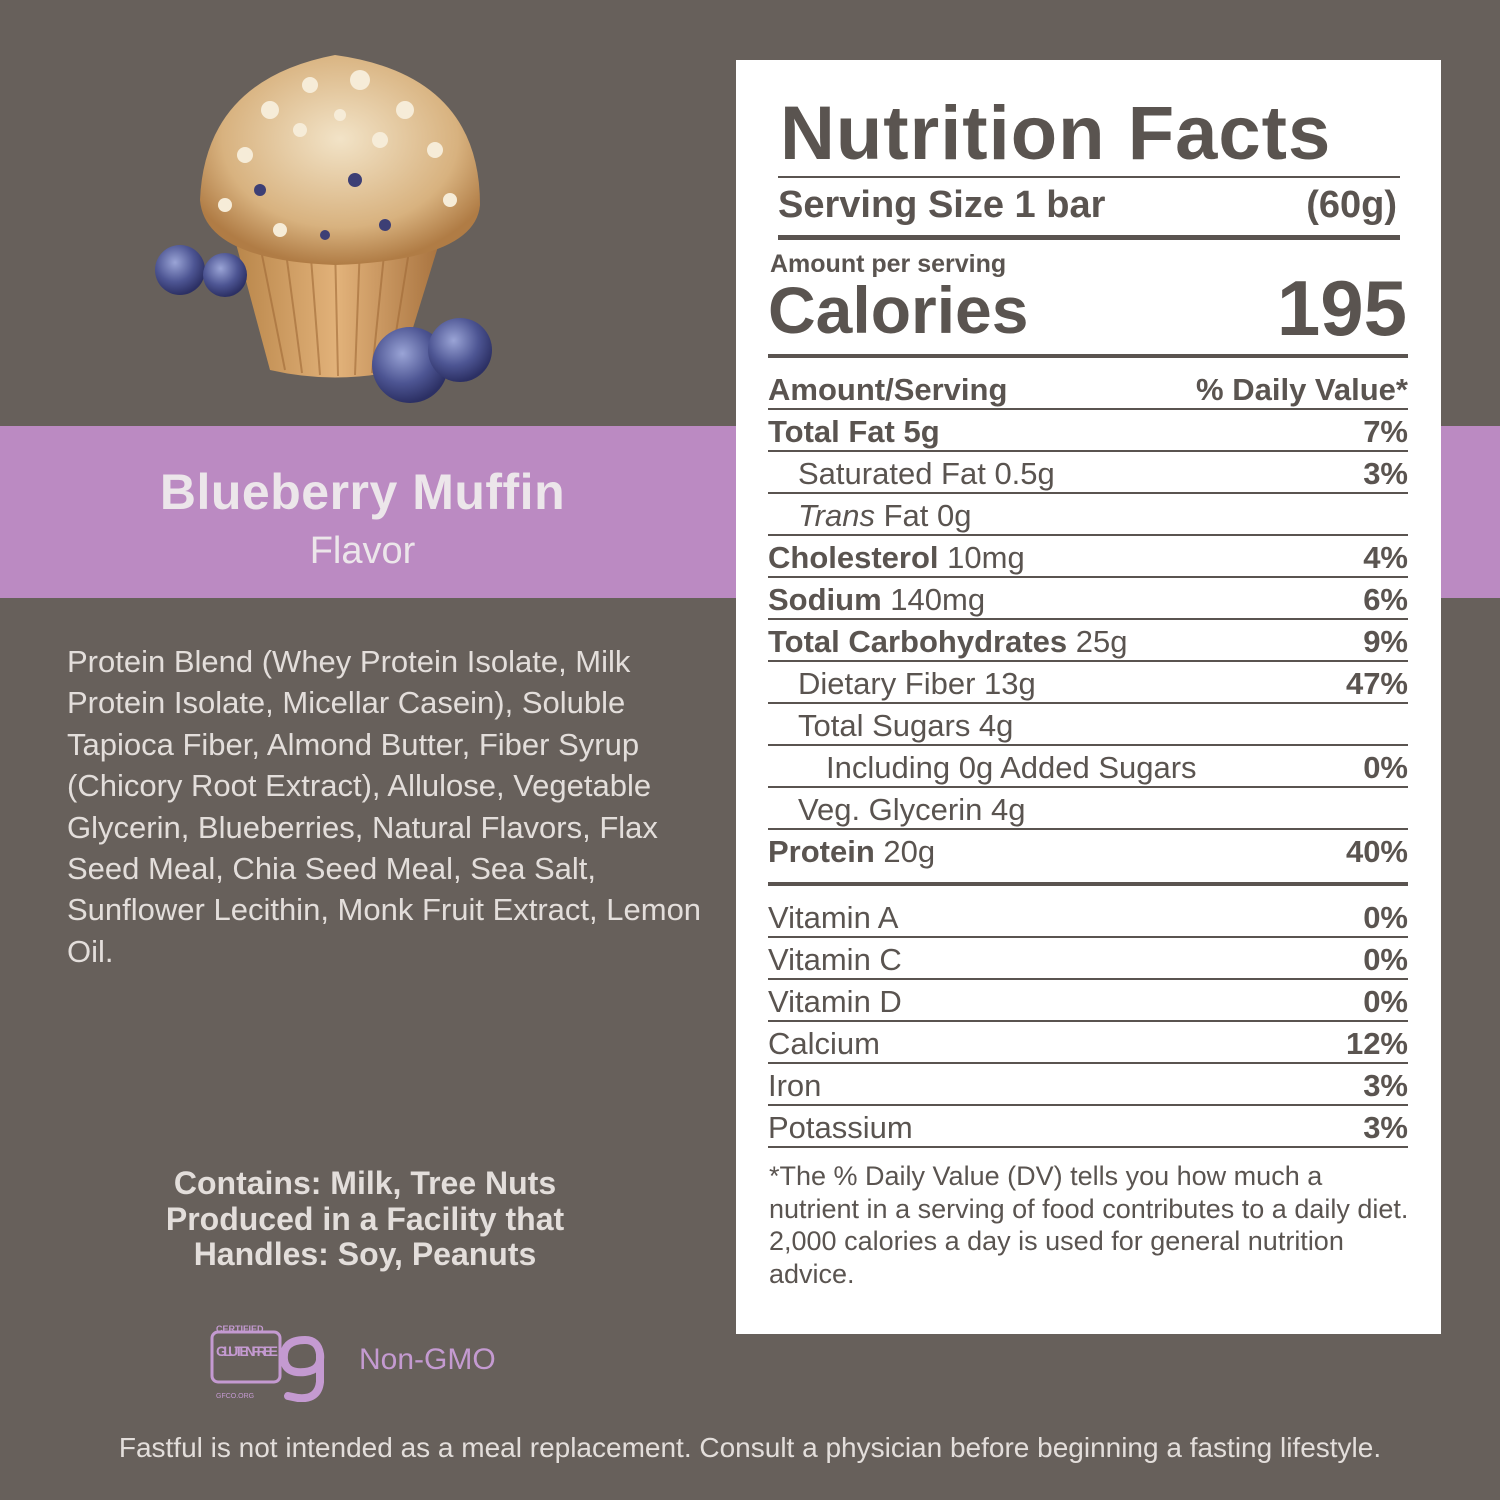  I want to click on nutrient-amount: 20g, so click(905, 851).